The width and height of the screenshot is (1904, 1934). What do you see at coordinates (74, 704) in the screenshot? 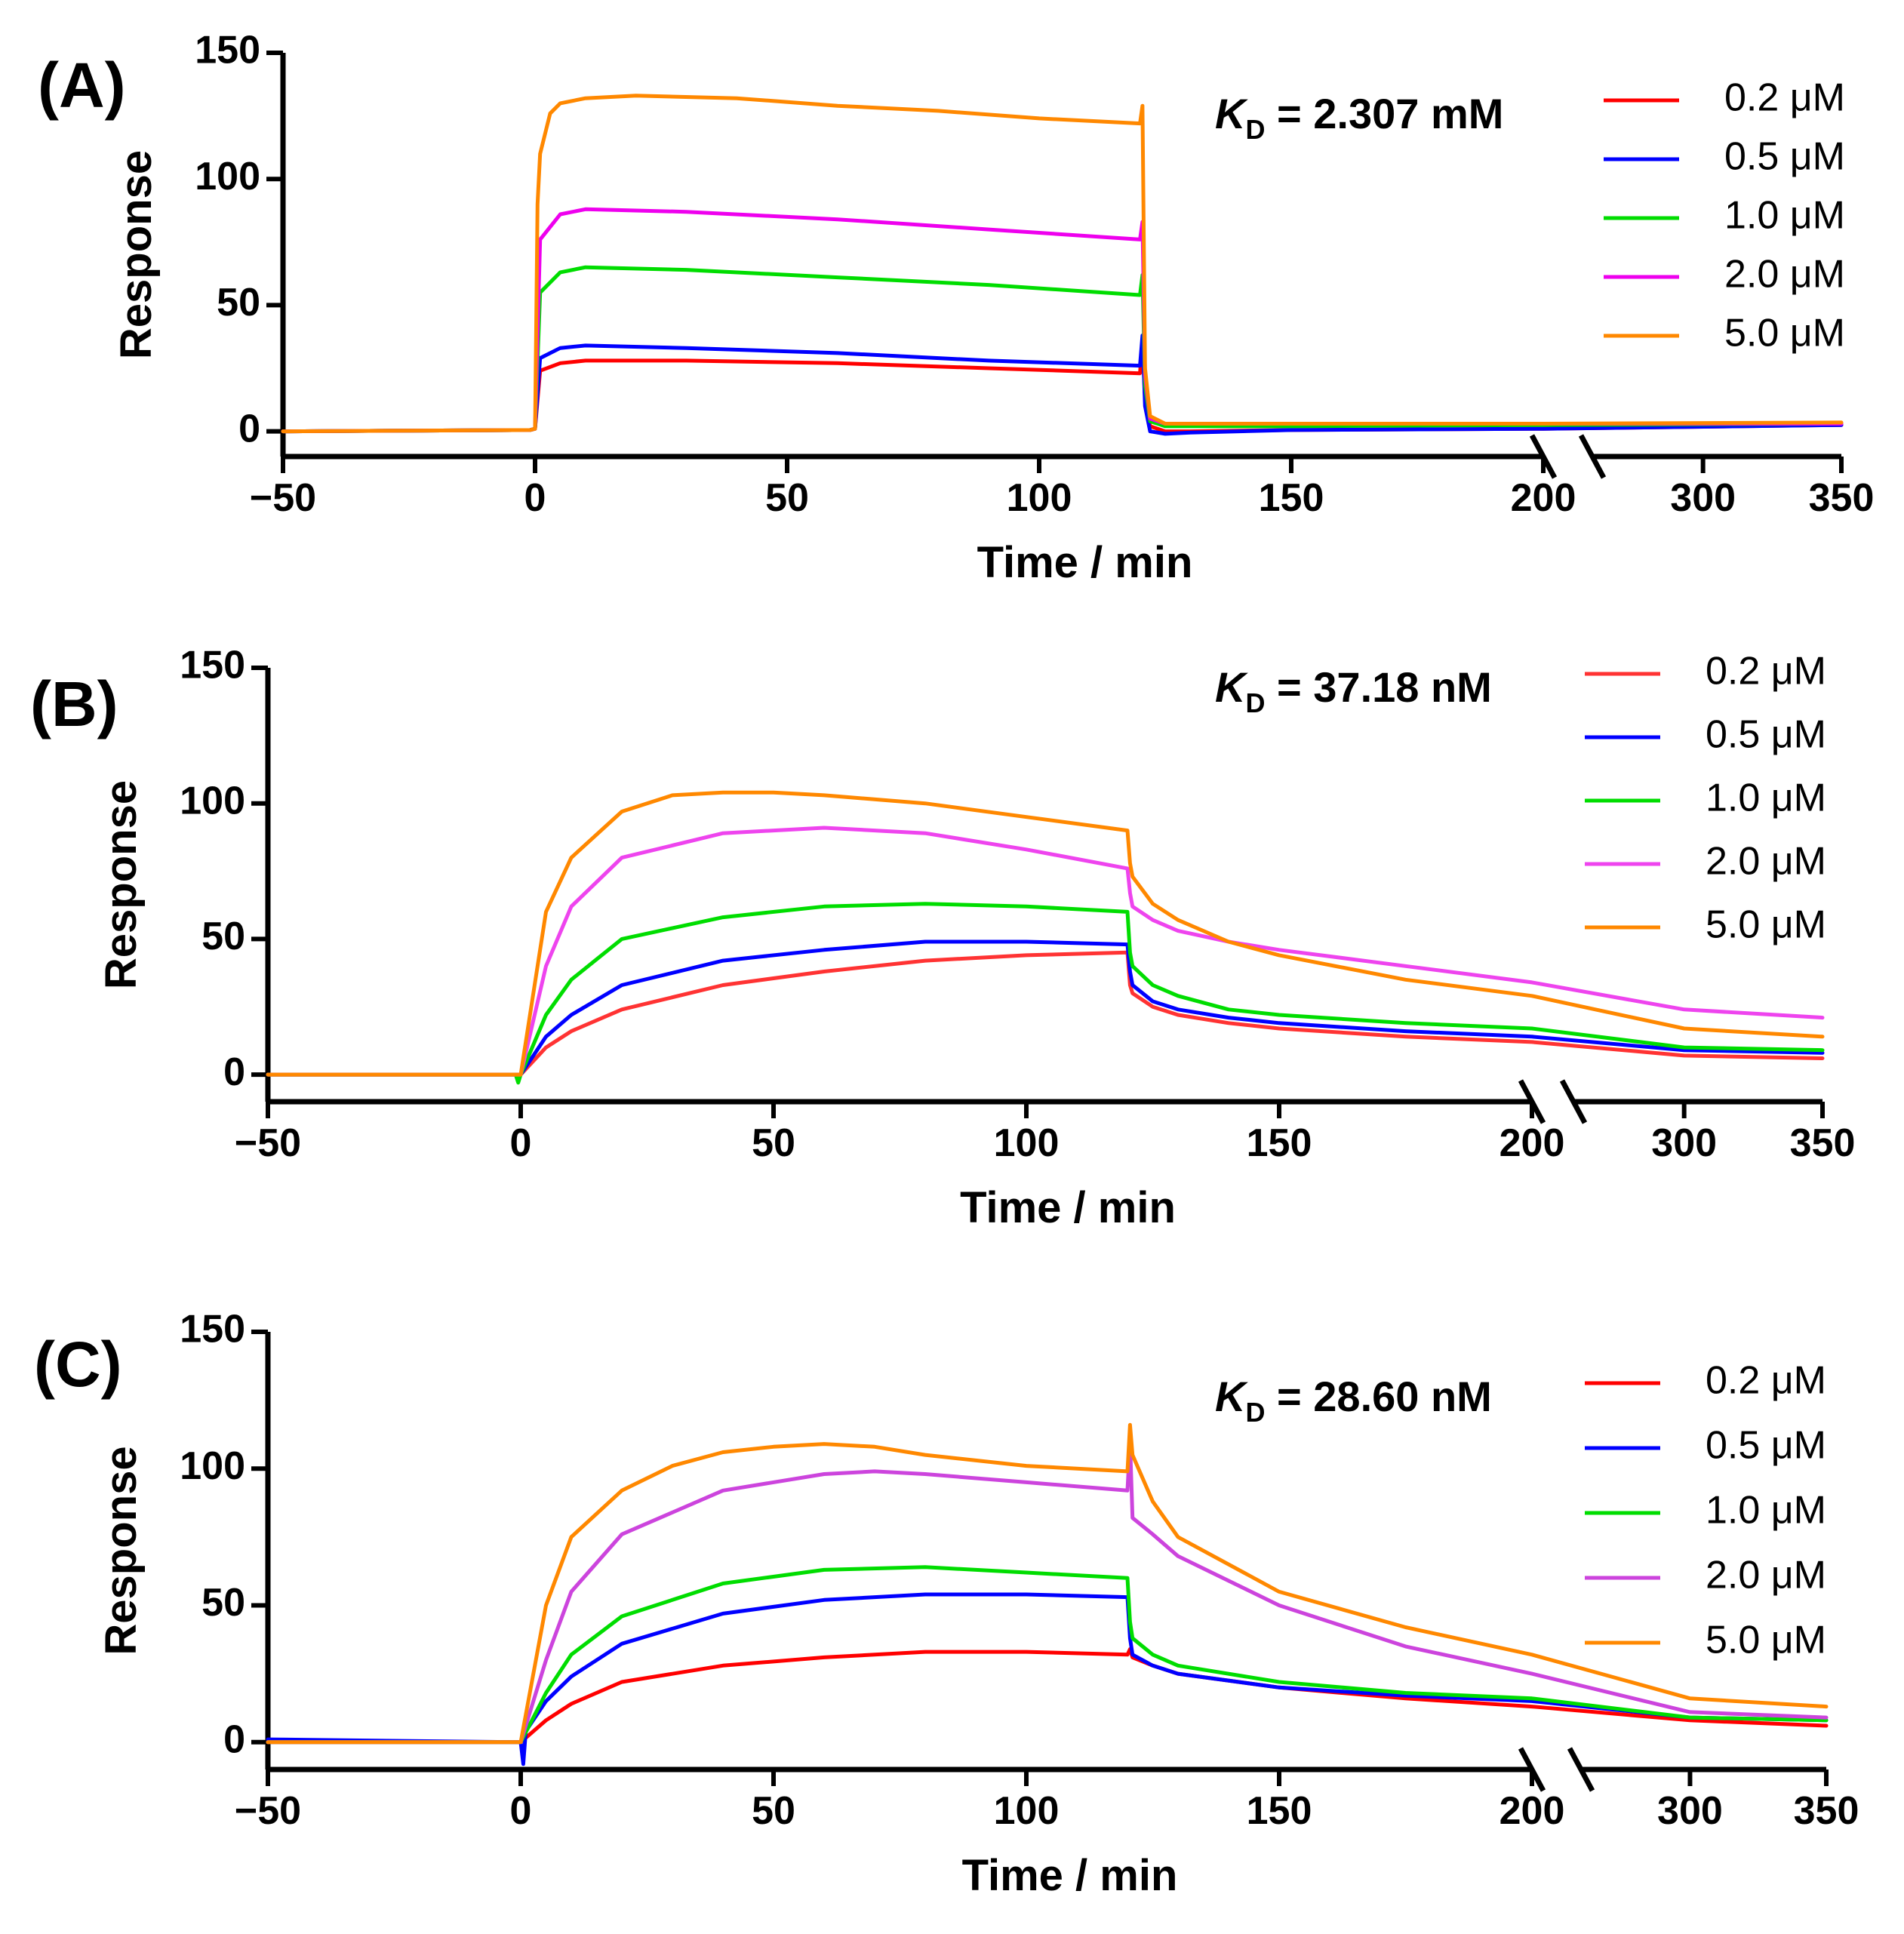
I see `panel-label: (B)` at bounding box center [74, 704].